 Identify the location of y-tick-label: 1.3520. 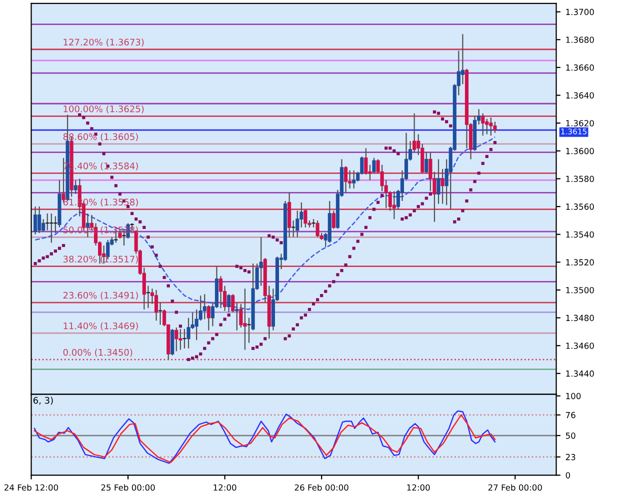
(580, 262).